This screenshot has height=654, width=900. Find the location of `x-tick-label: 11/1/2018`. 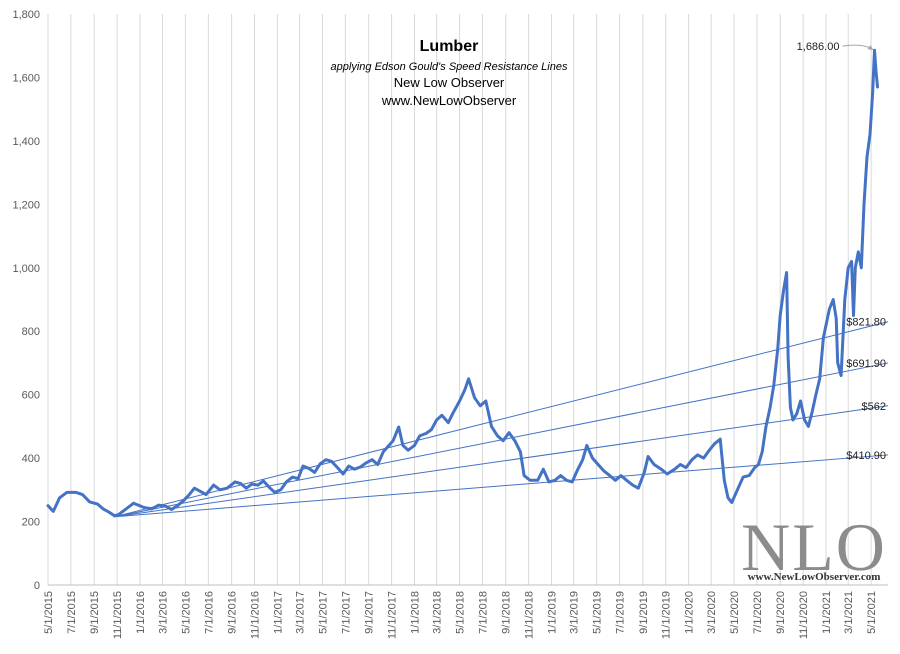

x-tick-label: 11/1/2018 is located at coordinates (530, 615).